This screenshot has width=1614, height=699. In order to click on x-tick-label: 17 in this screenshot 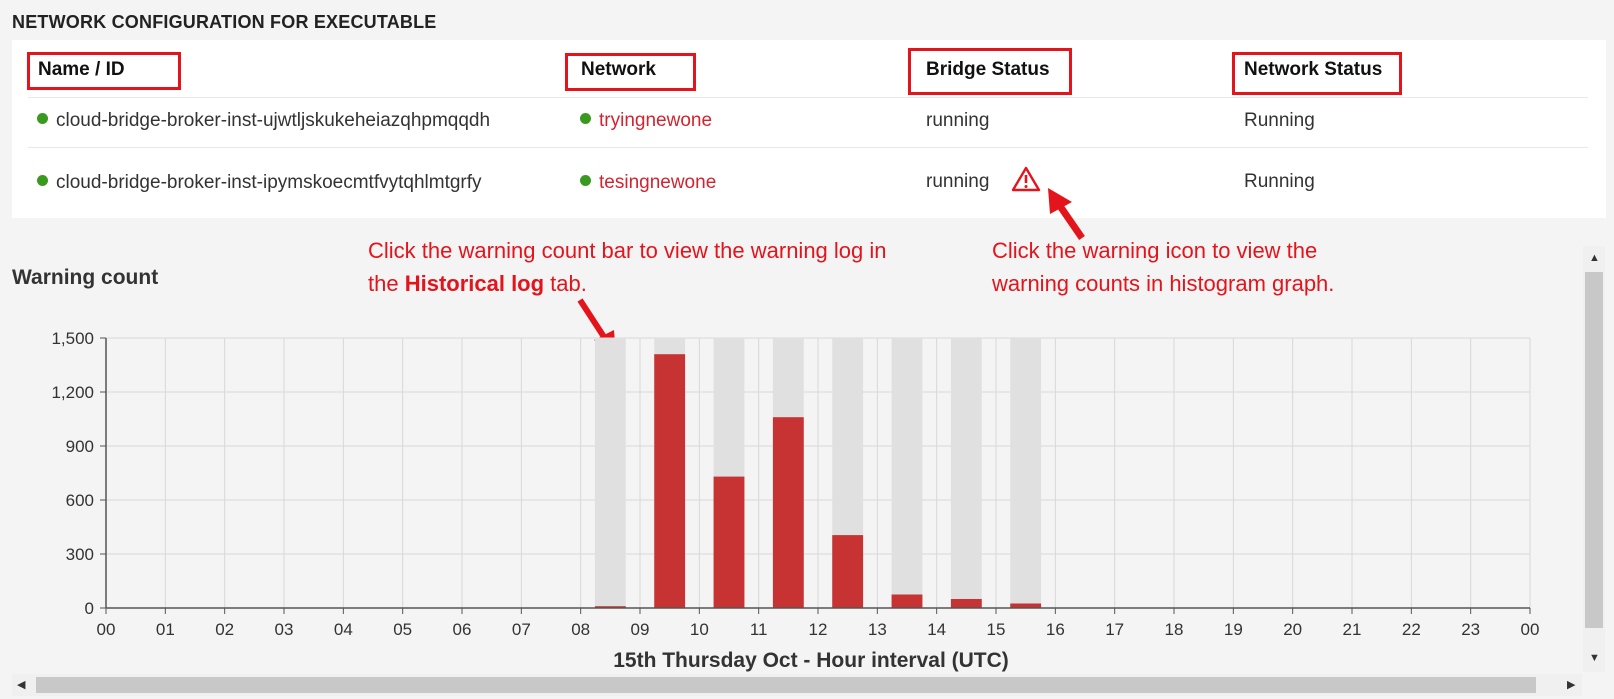, I will do `click(1114, 629)`.